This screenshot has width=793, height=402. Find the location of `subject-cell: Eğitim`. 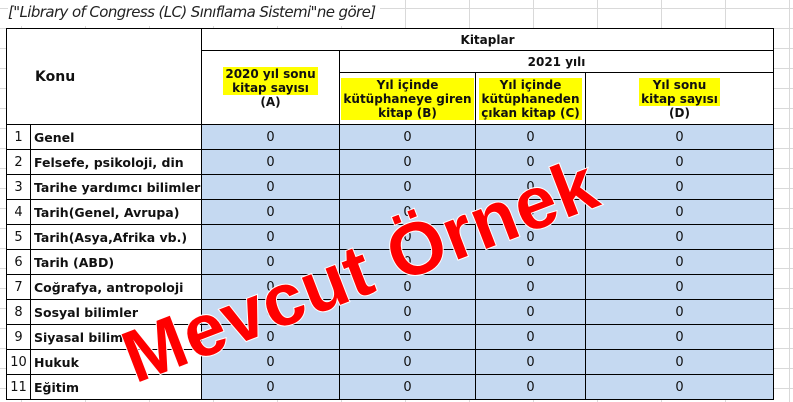

subject-cell: Eğitim is located at coordinates (116, 387).